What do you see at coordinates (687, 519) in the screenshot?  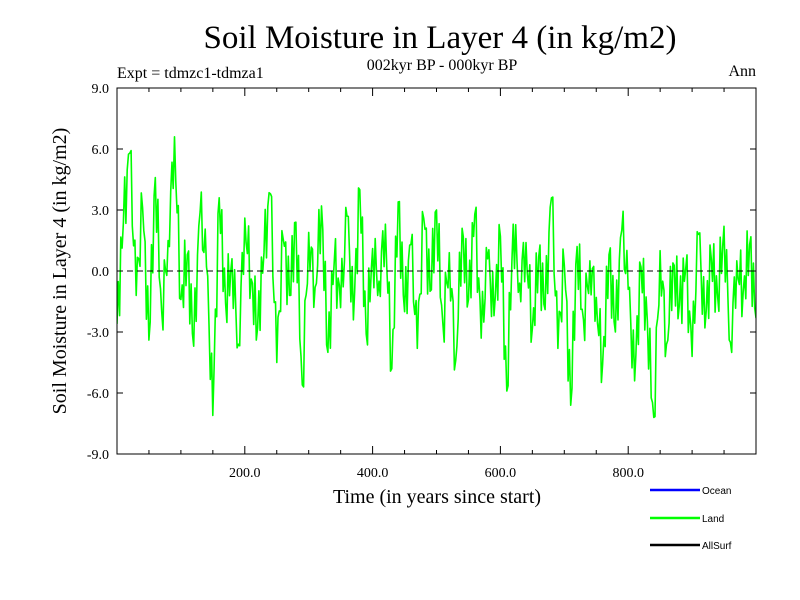 I see `legend-item-land: Land` at bounding box center [687, 519].